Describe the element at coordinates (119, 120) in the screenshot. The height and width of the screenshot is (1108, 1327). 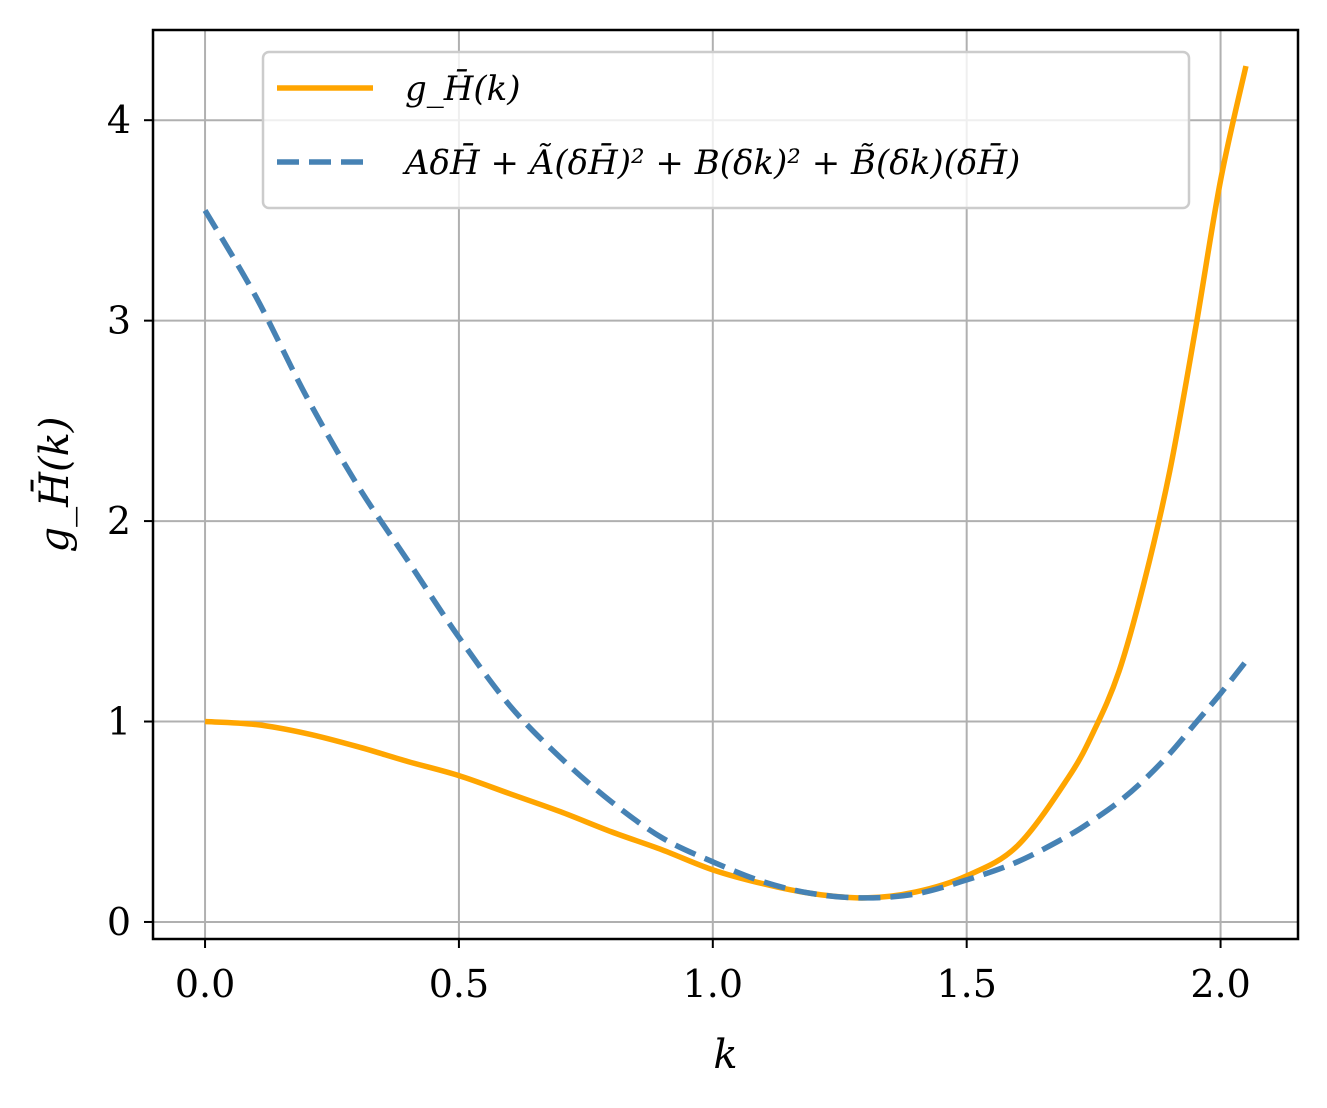
I see `y-tick-label: 4` at that location.